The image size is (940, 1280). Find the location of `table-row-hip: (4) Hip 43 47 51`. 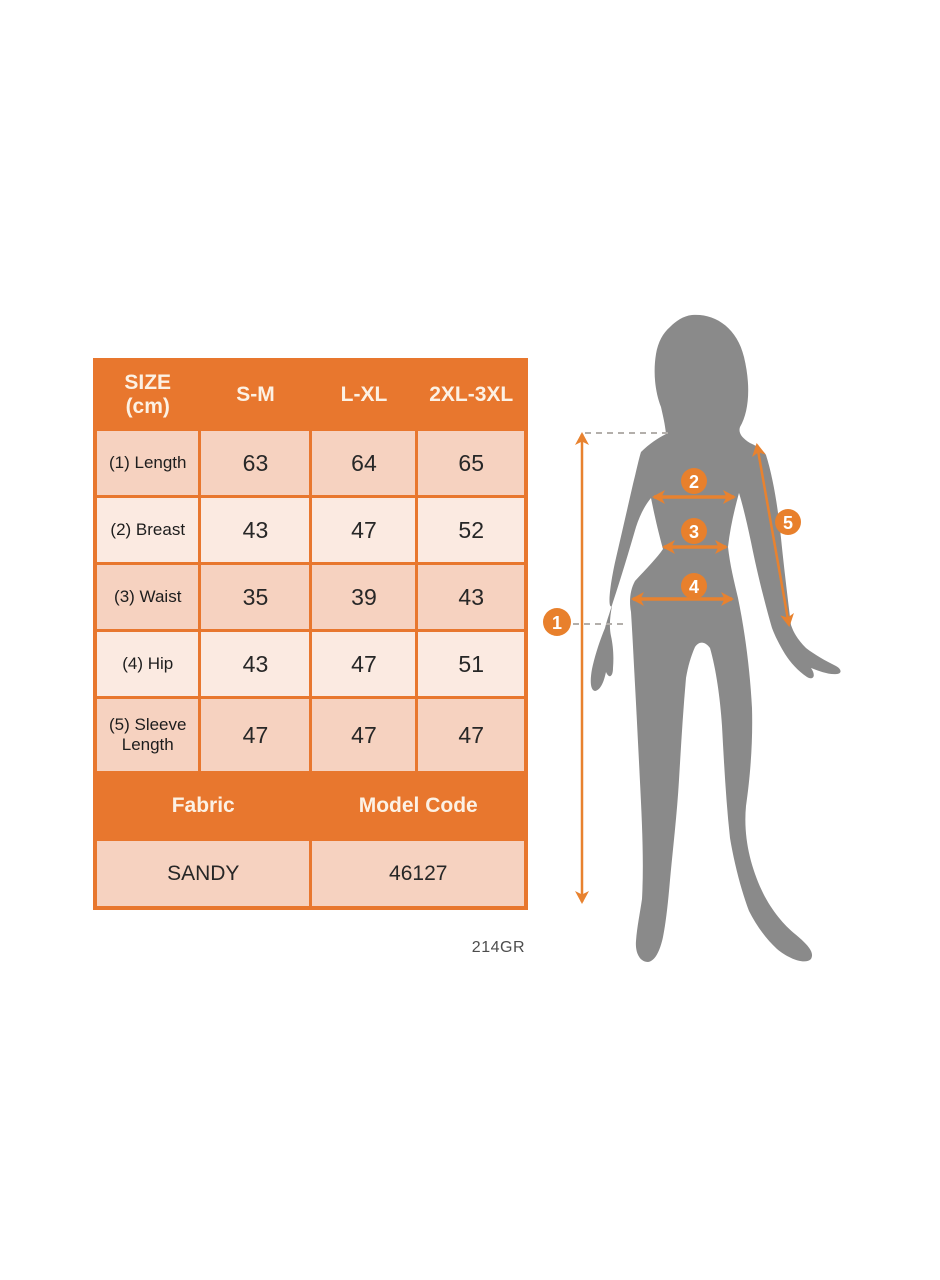

table-row-hip: (4) Hip 43 47 51 is located at coordinates (310, 664).